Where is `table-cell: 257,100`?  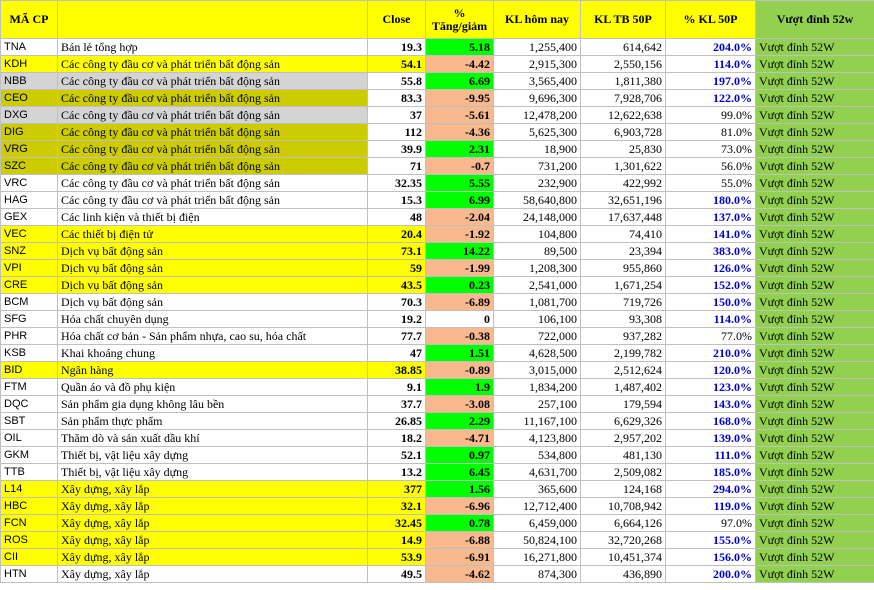 table-cell: 257,100 is located at coordinates (537, 404).